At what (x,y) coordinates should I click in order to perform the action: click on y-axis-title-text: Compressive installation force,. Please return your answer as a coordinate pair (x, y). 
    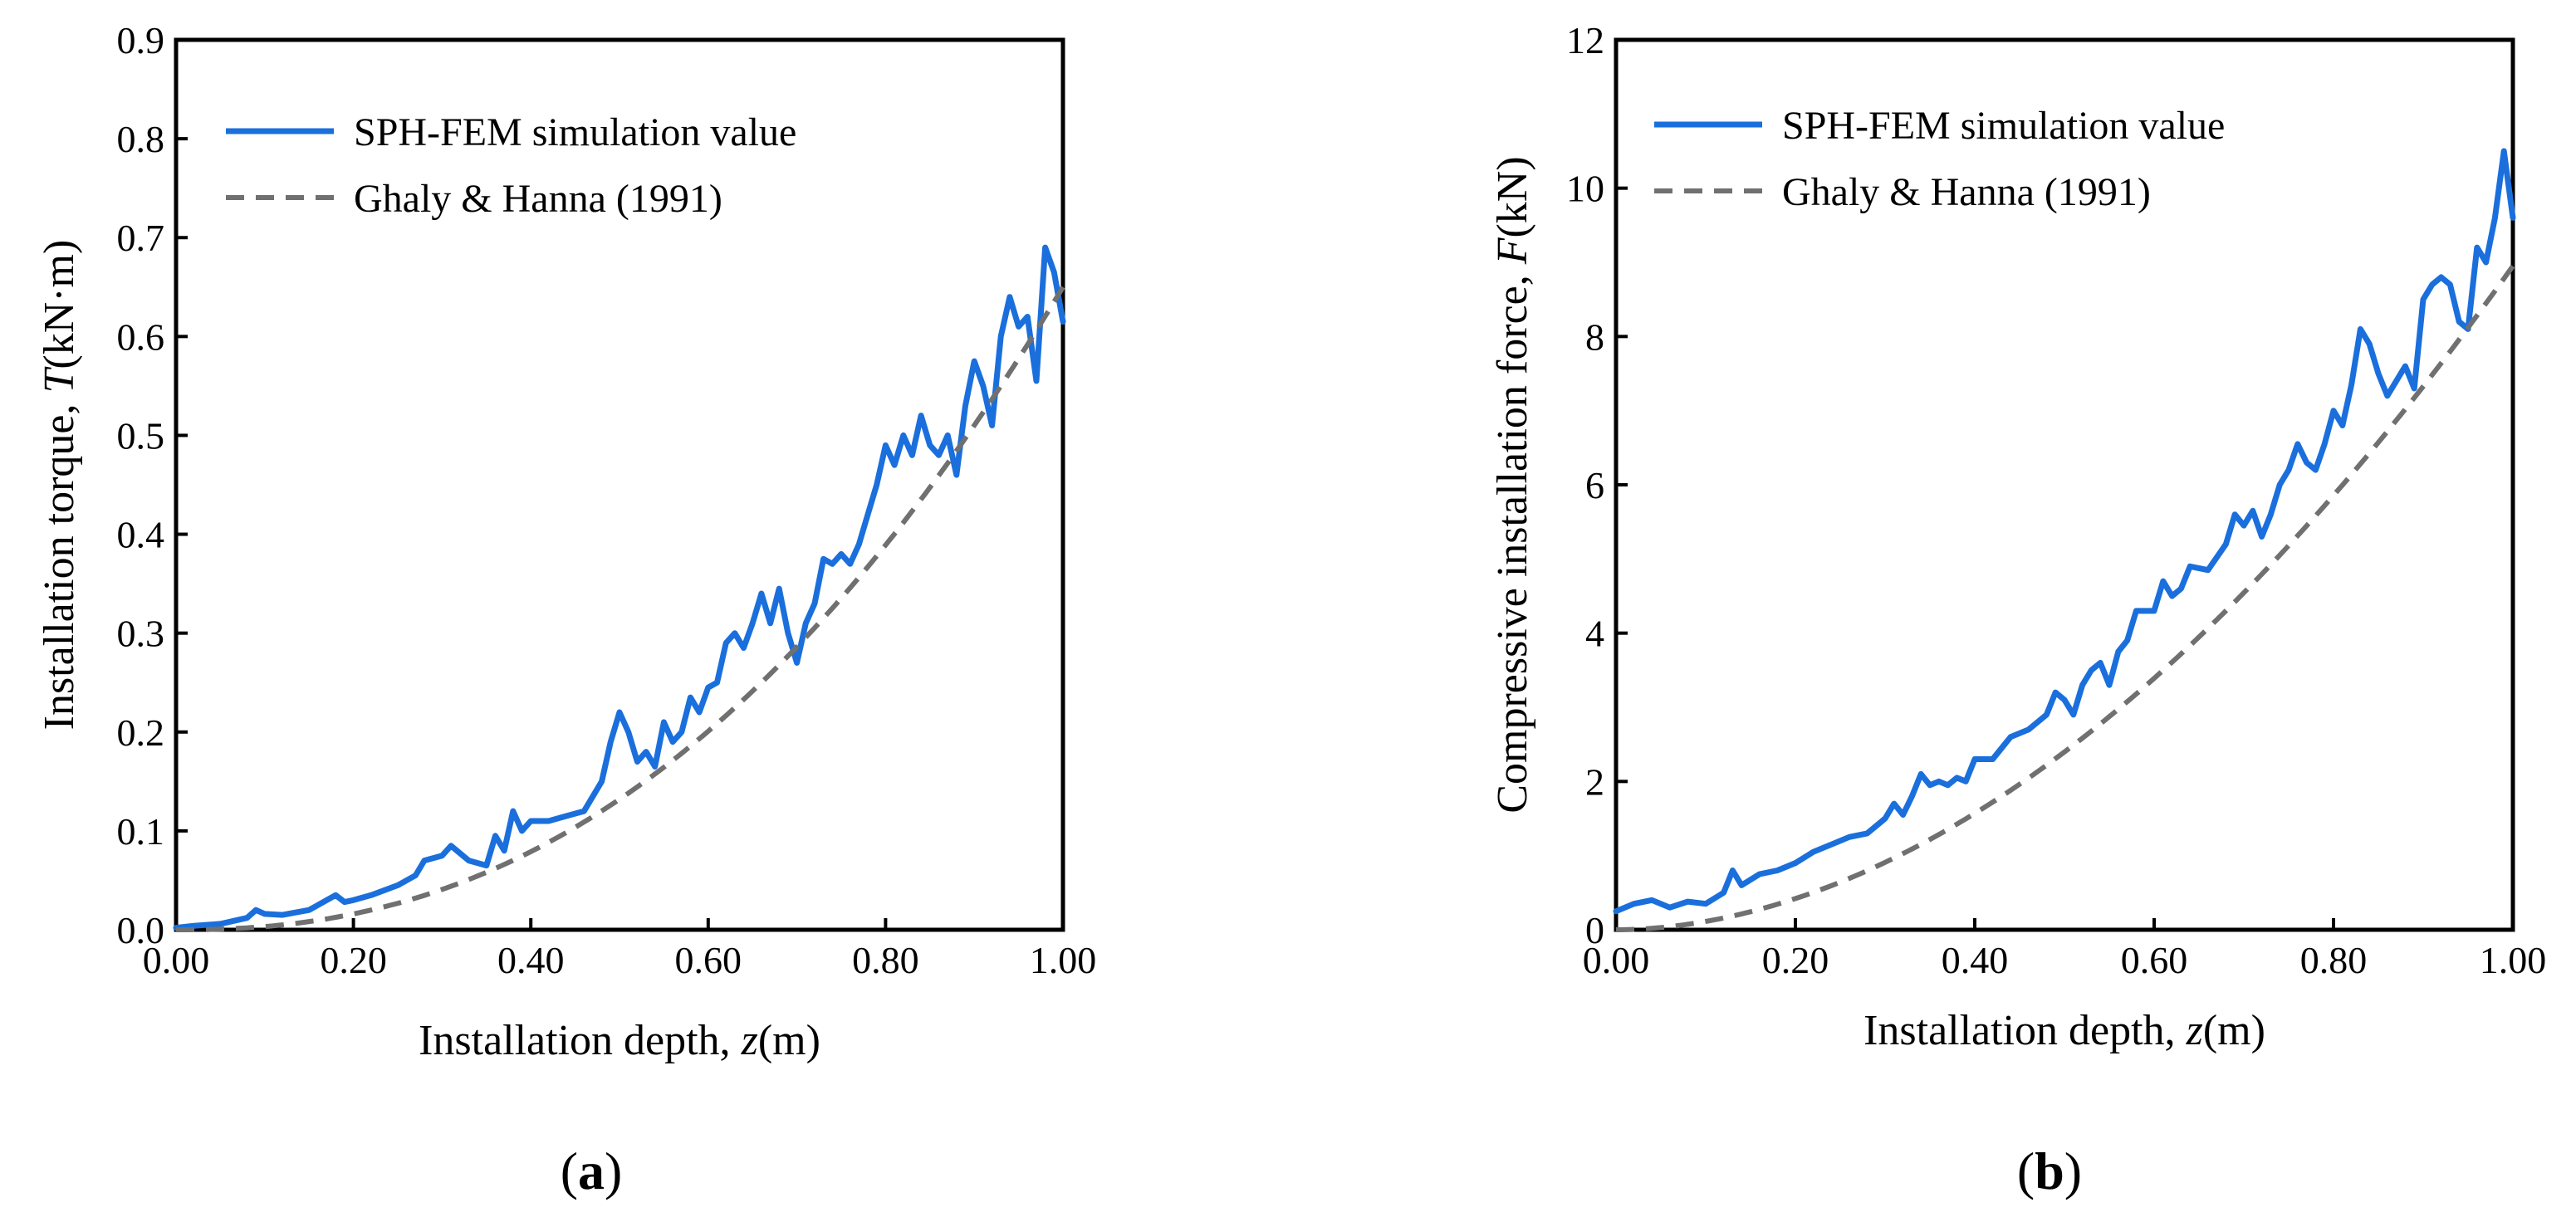
    Looking at the image, I should click on (1512, 538).